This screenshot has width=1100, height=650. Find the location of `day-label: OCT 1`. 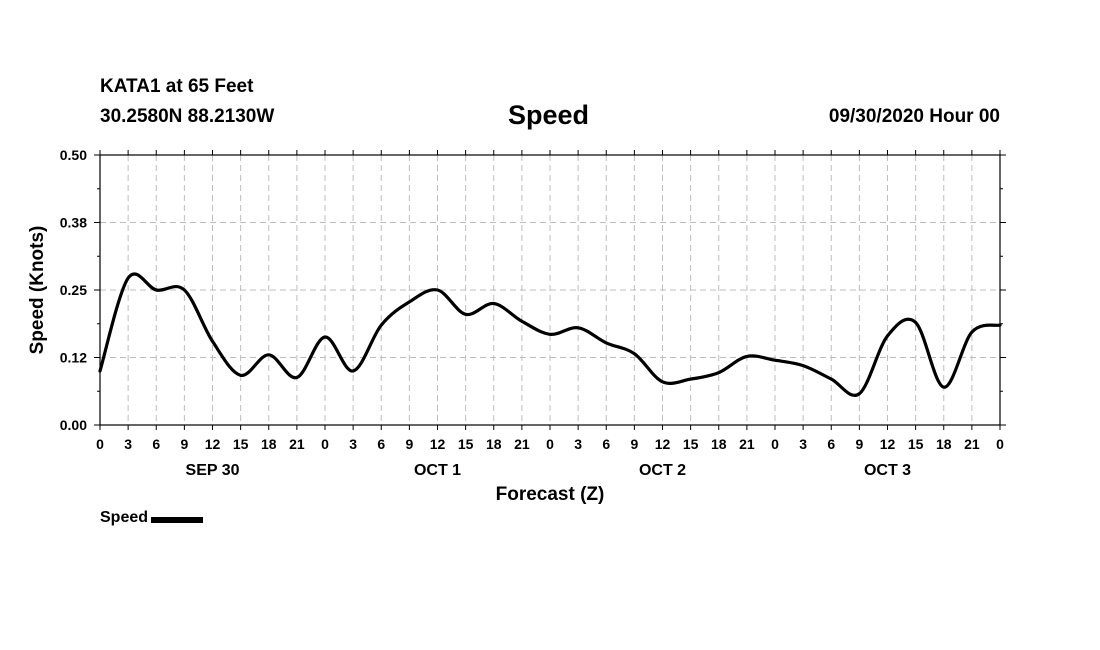

day-label: OCT 1 is located at coordinates (437, 470).